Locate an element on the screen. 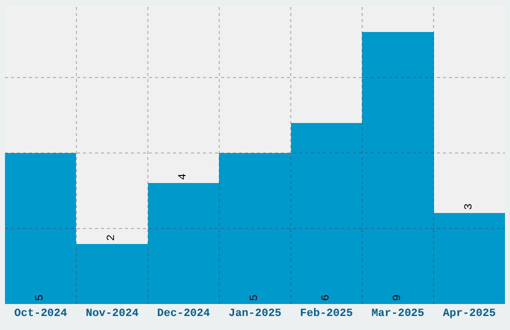 The height and width of the screenshot is (330, 510). data-label: 2 is located at coordinates (112, 237).